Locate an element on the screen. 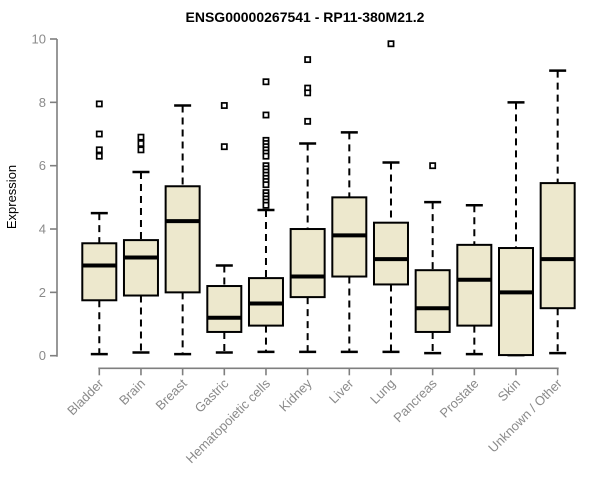  box-lung is located at coordinates (390, 197).